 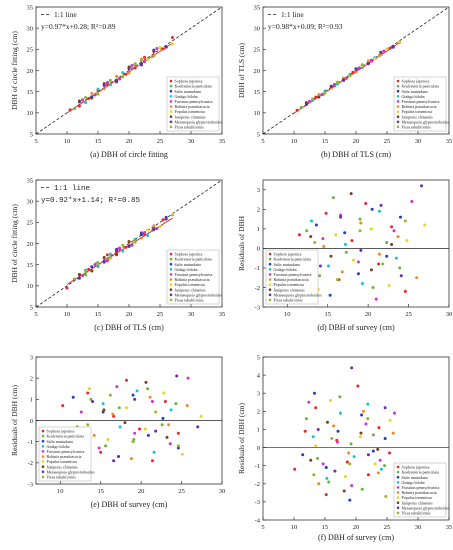 What do you see at coordinates (257, 502) in the screenshot?
I see `y-tick-label: -3` at bounding box center [257, 502].